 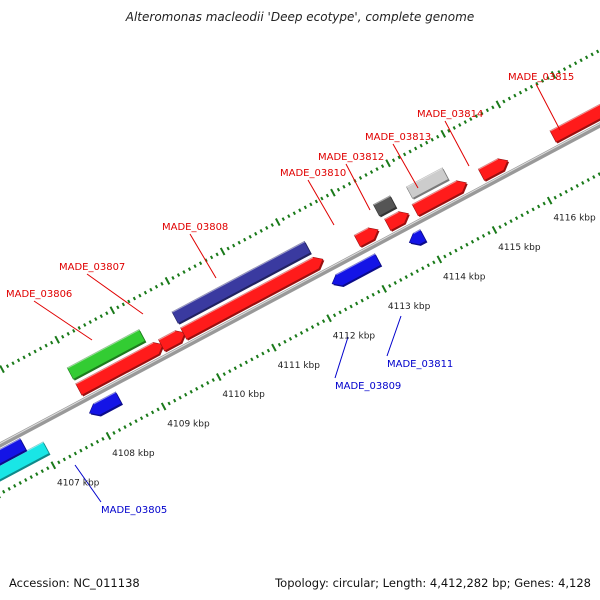 What do you see at coordinates (313, 173) in the screenshot?
I see `gene-label-MADE_03810: MADE_03810` at bounding box center [313, 173].